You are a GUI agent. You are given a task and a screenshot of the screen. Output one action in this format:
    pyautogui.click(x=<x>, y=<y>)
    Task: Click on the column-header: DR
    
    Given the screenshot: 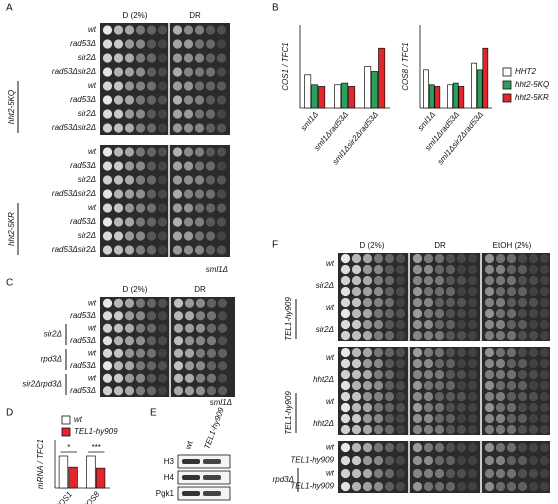 What is the action you would take?
    pyautogui.click(x=200, y=289)
    